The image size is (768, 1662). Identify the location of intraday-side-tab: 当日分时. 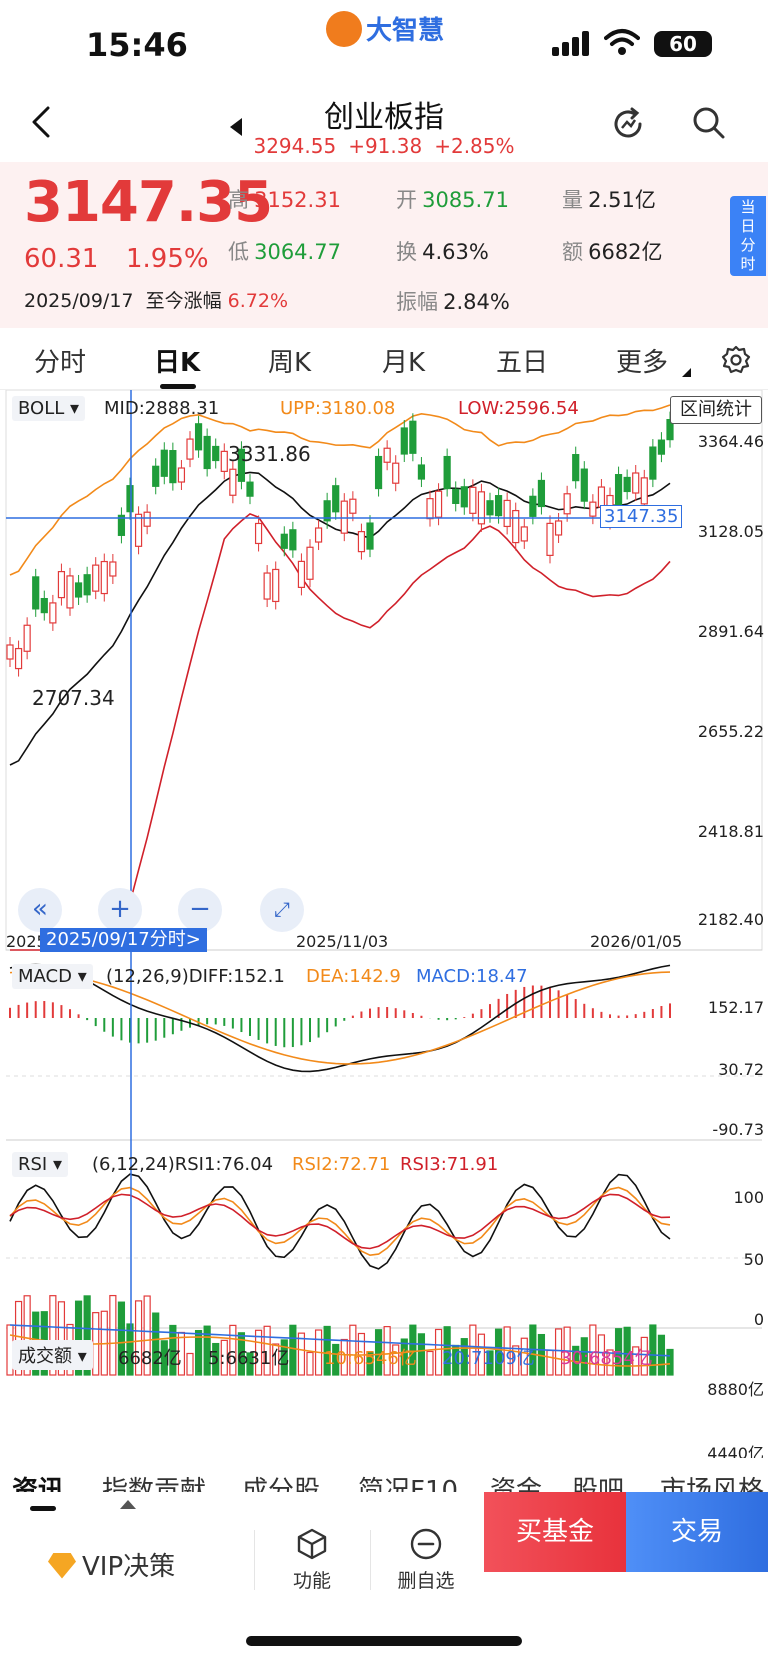
(748, 236).